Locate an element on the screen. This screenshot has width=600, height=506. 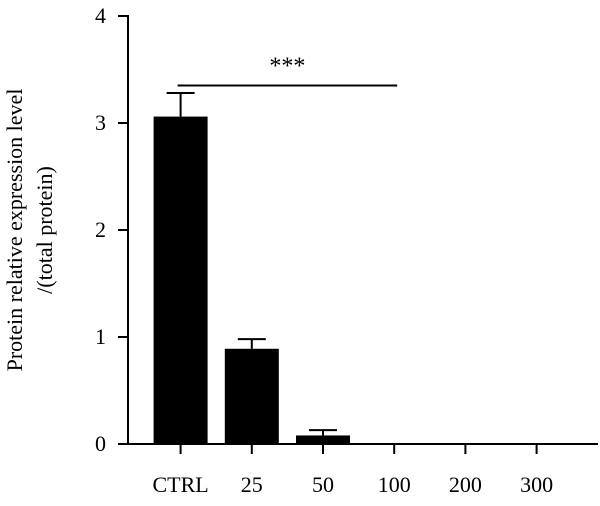
x-axis: CTRL 25 50 100 200 300 is located at coordinates (362, 470).